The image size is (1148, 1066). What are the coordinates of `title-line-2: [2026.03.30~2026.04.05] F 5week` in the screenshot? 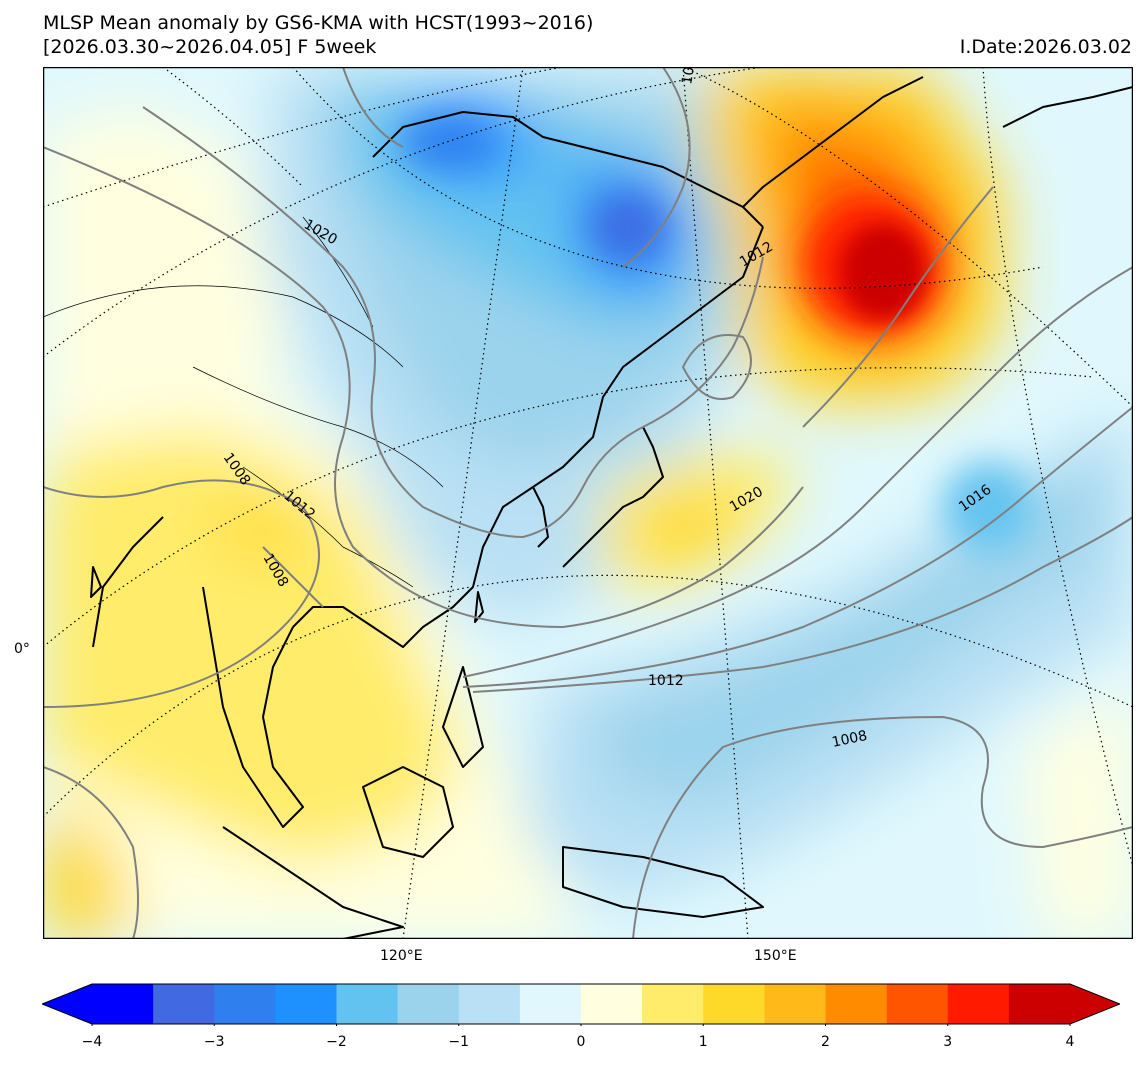 It's located at (210, 47).